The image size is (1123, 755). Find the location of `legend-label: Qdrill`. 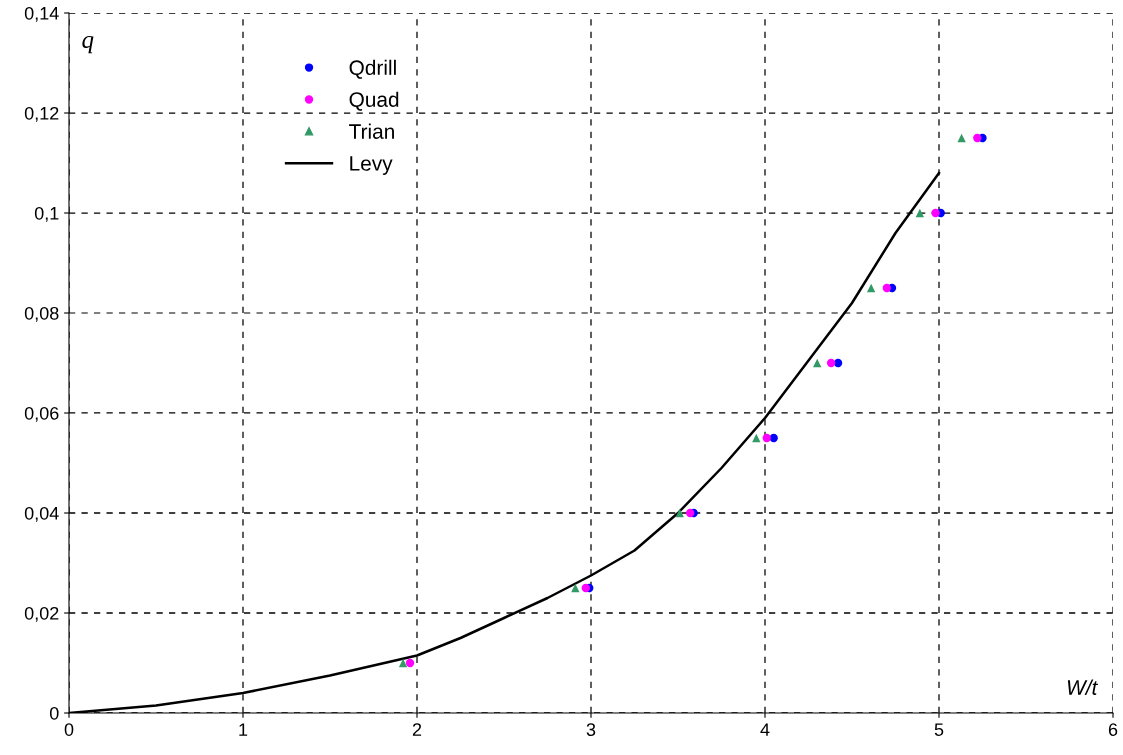

legend-label: Qdrill is located at coordinates (372, 69).